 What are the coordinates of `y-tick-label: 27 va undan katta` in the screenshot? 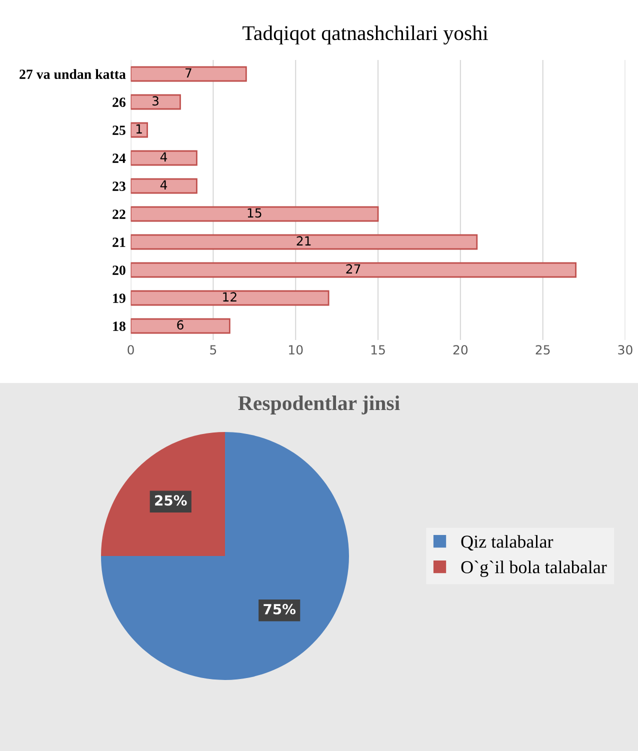 It's located at (73, 74).